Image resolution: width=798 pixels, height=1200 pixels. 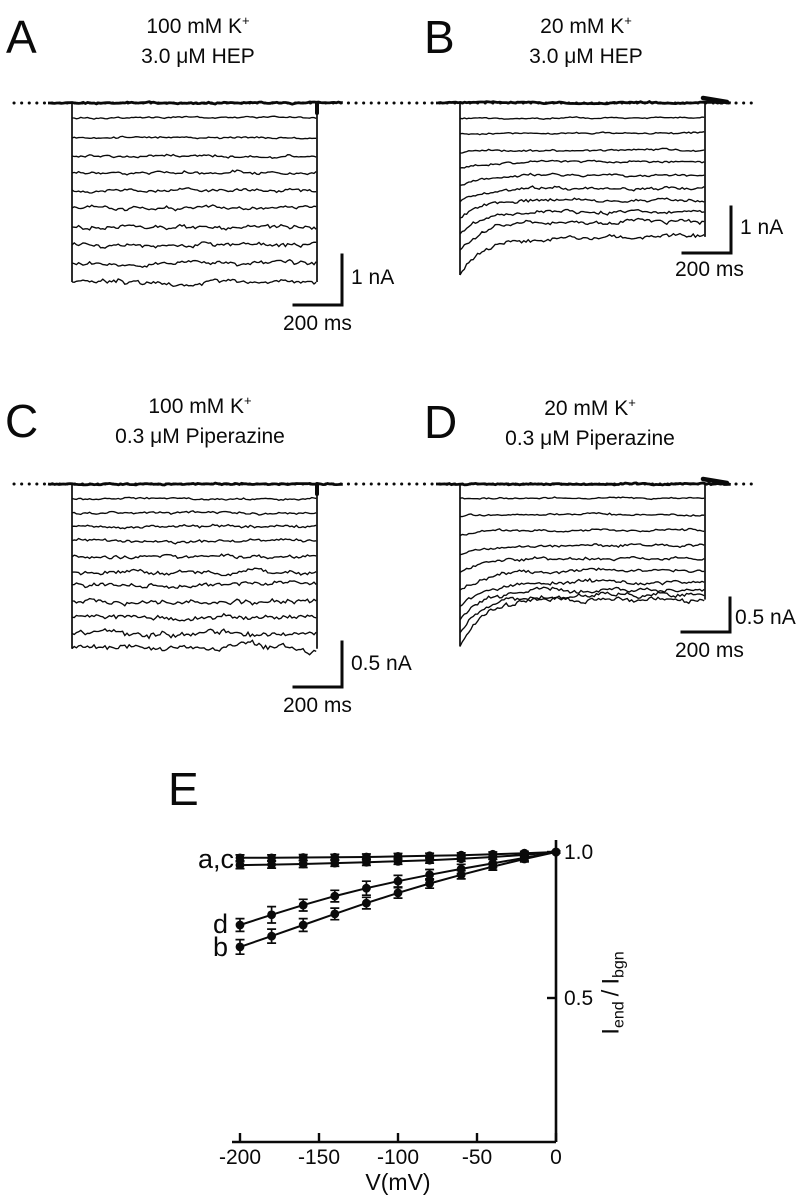 What do you see at coordinates (632, 402) in the screenshot?
I see `panel-d-superscript: +` at bounding box center [632, 402].